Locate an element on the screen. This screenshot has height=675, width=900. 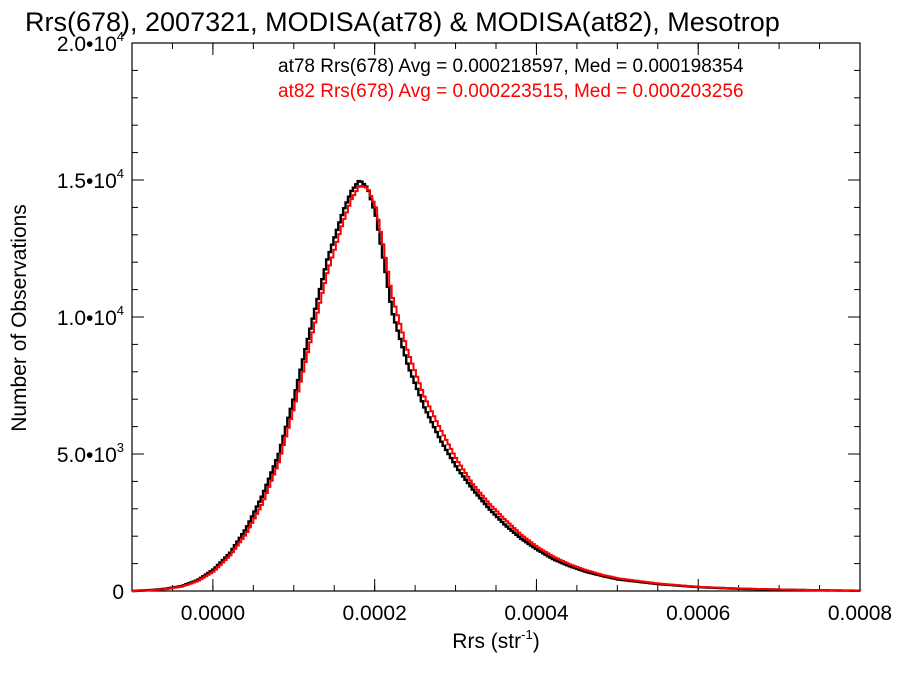
y-axis-label: Number of Observations is located at coordinates (19, 318).